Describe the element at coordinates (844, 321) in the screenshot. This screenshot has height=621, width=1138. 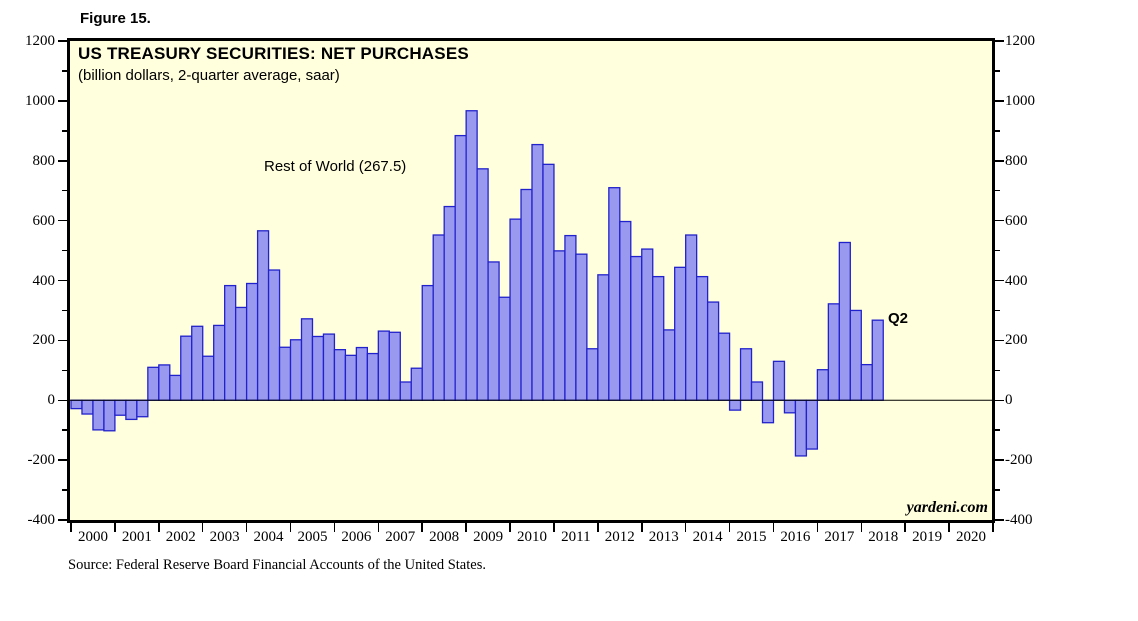
I see `bar-2017Q3` at that location.